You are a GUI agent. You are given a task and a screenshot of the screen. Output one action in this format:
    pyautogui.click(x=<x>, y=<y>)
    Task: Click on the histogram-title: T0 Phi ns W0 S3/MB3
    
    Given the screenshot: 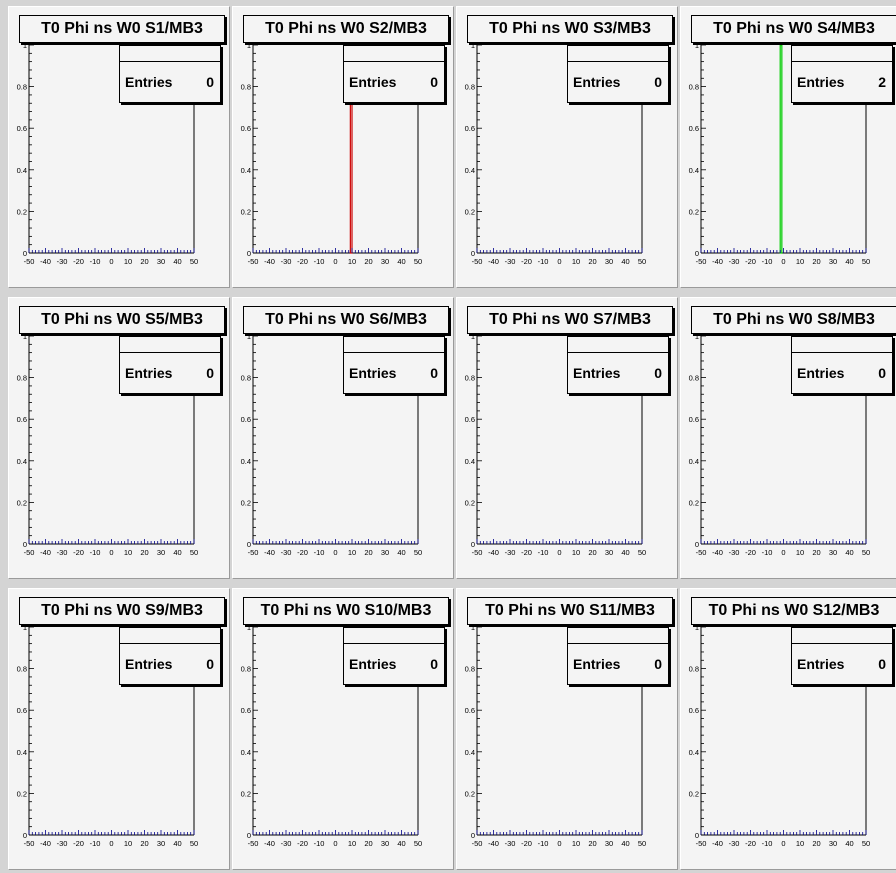 What is the action you would take?
    pyautogui.click(x=570, y=29)
    